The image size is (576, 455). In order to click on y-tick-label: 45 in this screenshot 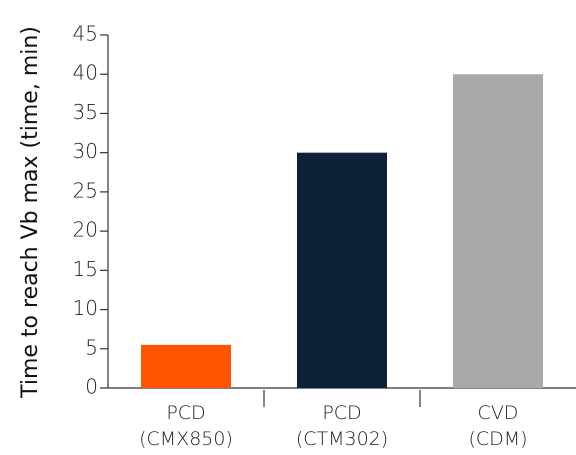, I will do `click(85, 34)`.